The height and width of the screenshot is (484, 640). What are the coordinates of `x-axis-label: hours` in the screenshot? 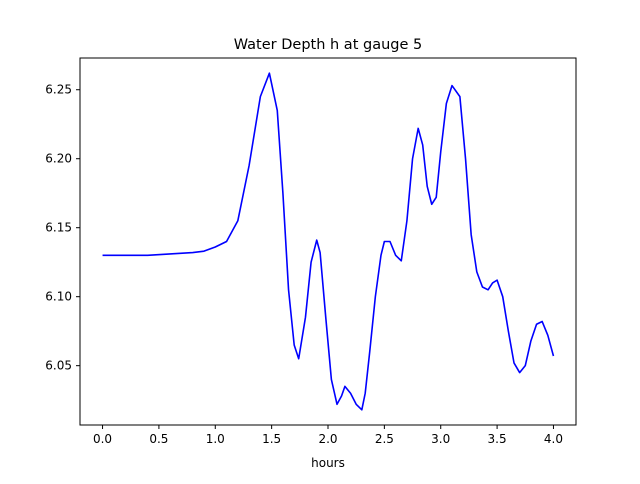 It's located at (328, 463).